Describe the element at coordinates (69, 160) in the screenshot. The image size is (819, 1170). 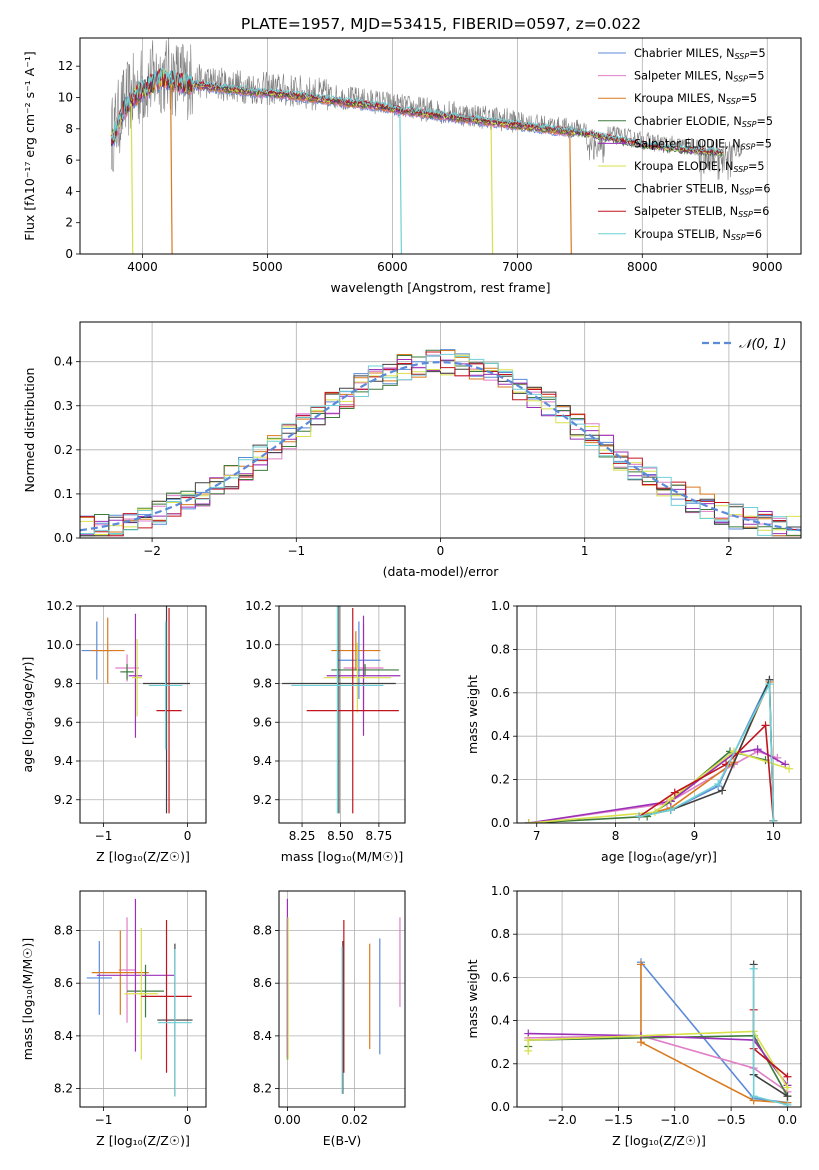
I see `y-tick-label: 6` at that location.